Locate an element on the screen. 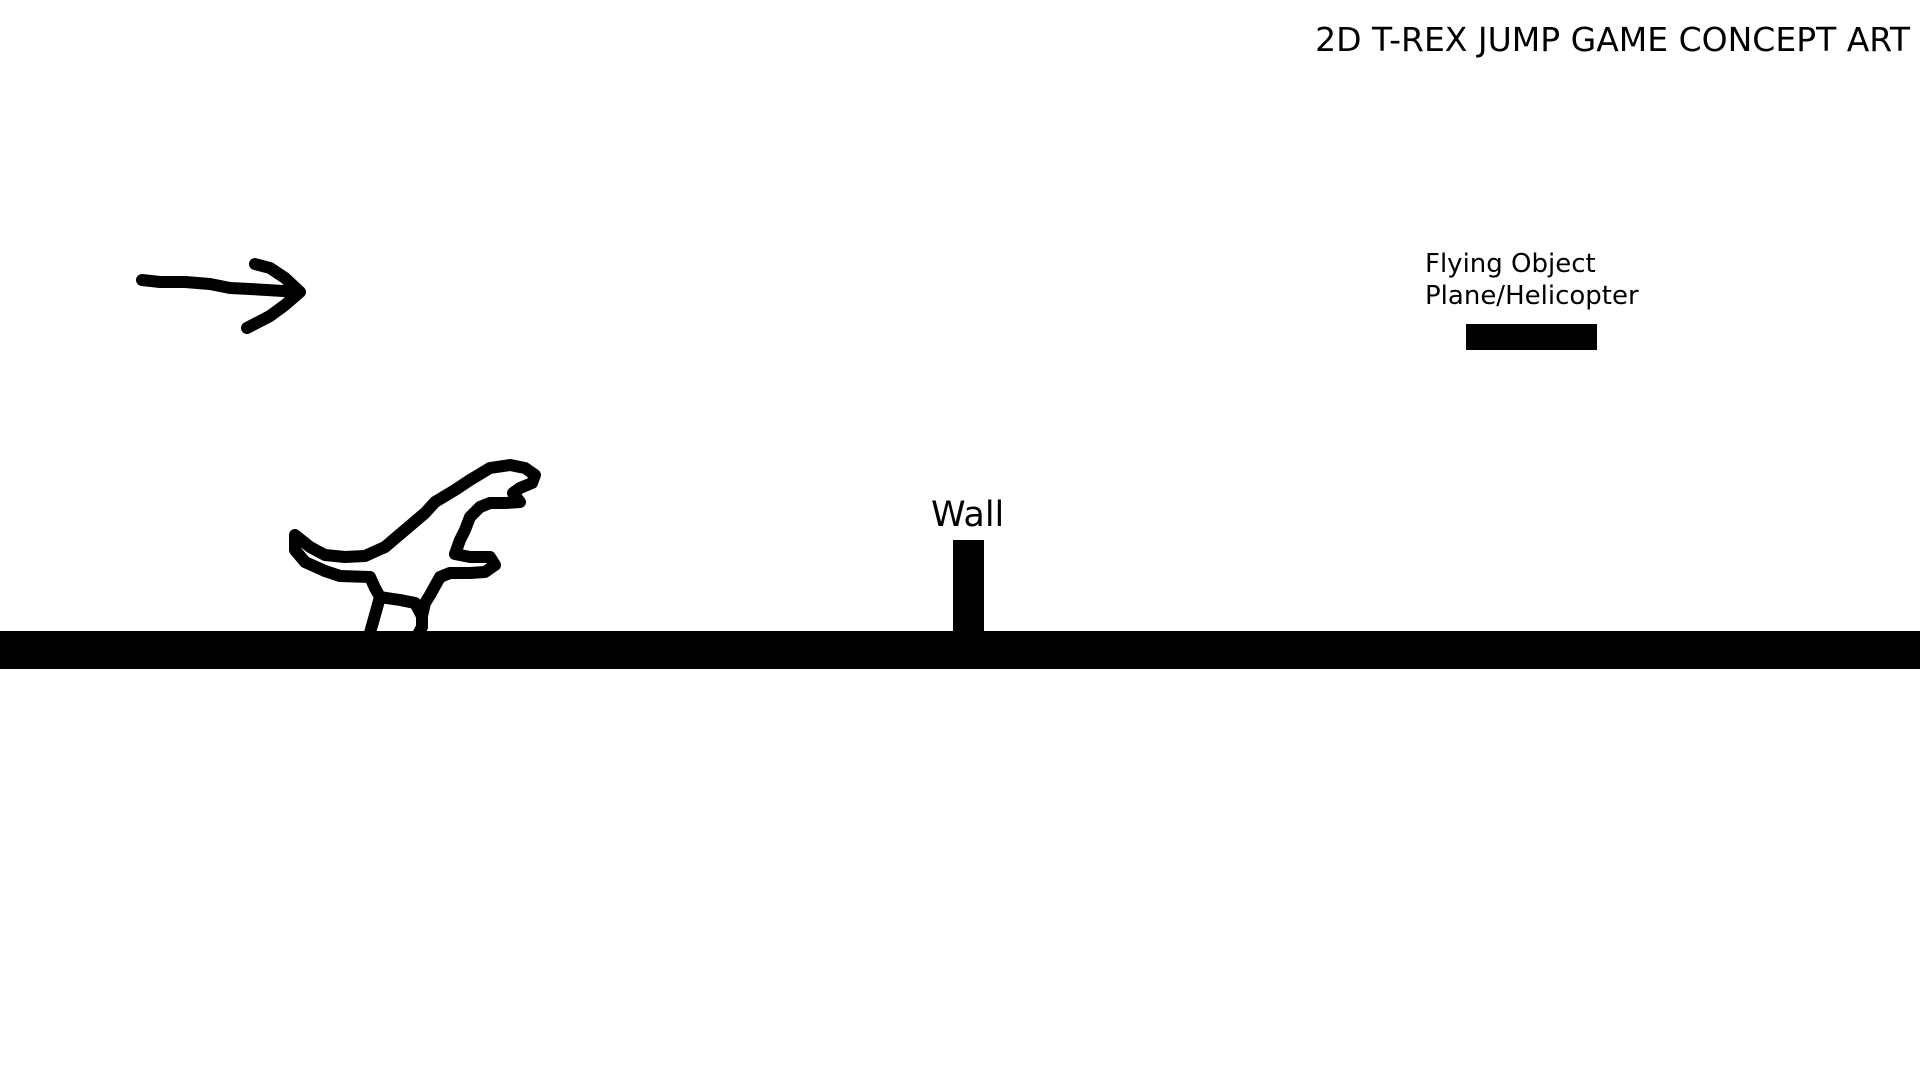 This screenshot has height=1080, width=1920. right-arrow-icon is located at coordinates (221, 296).